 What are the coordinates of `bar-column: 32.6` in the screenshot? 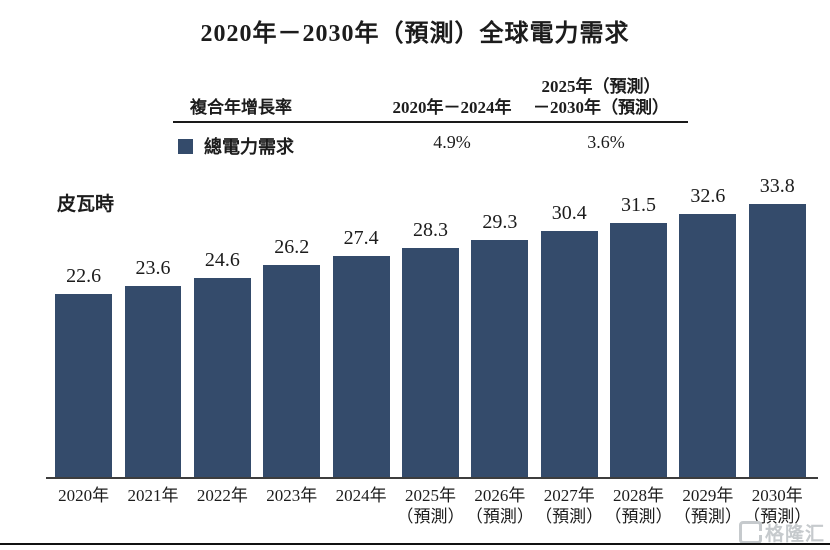 It's located at (707, 324).